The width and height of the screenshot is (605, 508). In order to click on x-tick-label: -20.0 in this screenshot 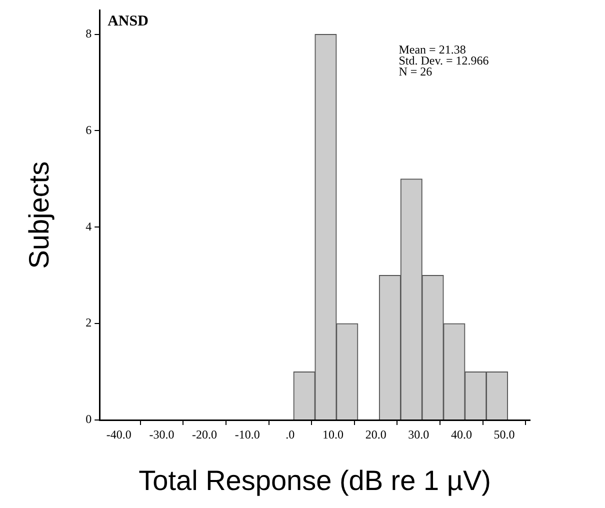, I will do `click(205, 434)`.